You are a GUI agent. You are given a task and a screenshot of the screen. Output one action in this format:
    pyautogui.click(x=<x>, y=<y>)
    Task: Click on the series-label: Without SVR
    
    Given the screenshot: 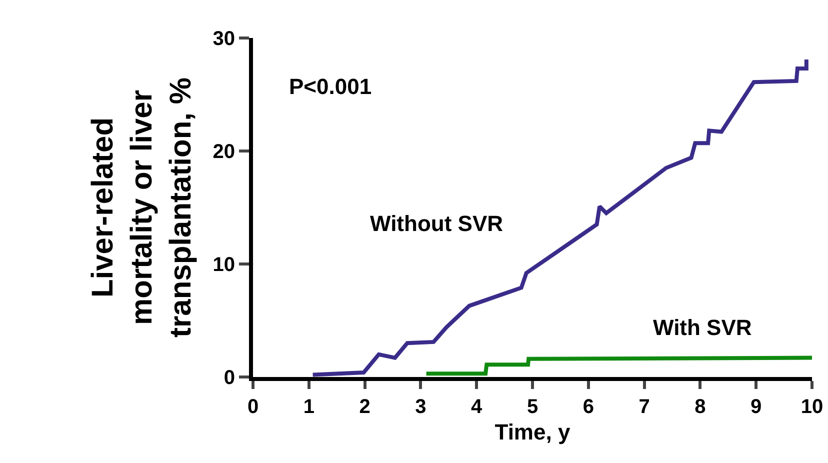 What is the action you would take?
    pyautogui.click(x=437, y=223)
    